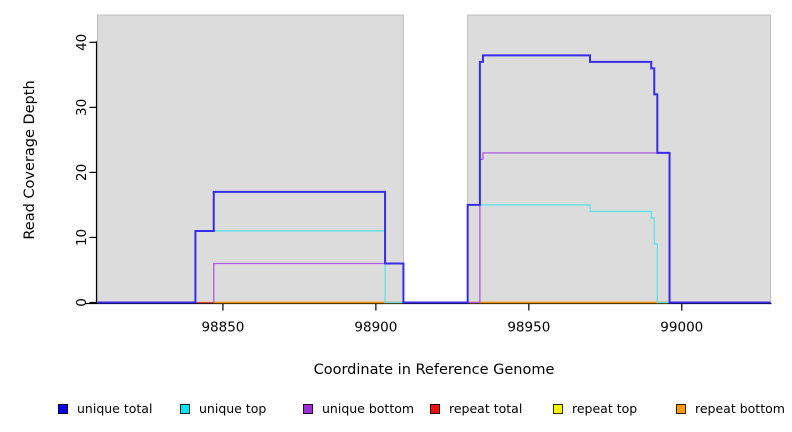 The height and width of the screenshot is (432, 792). Describe the element at coordinates (82, 107) in the screenshot. I see `y-tick-label: 30` at that location.